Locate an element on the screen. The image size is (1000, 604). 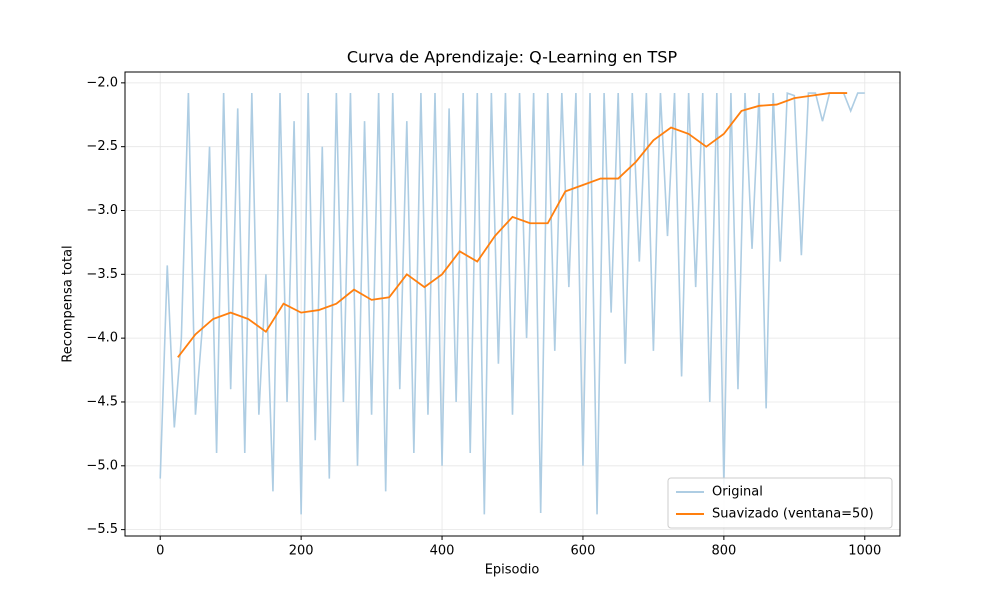
y-tick-label: −3.5 is located at coordinates (102, 274).